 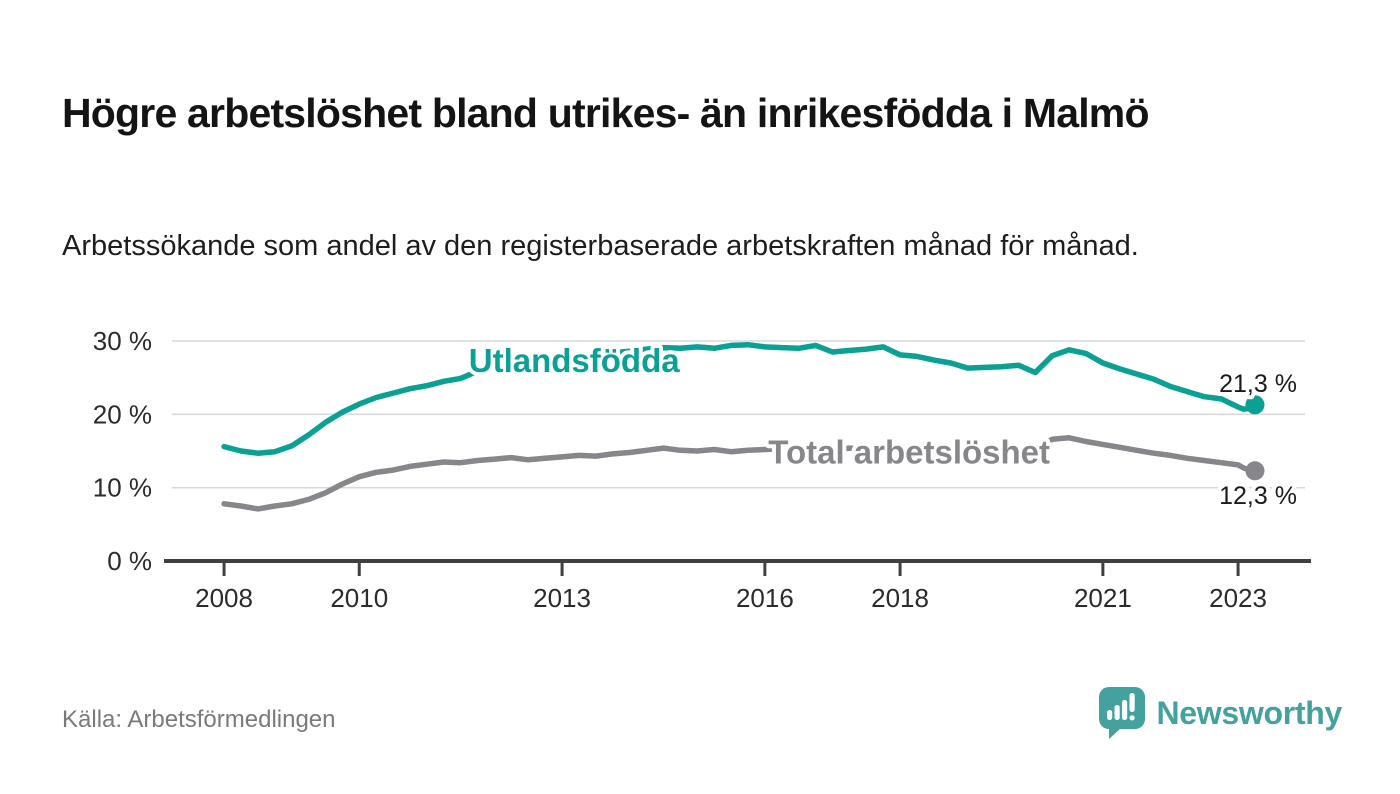 What do you see at coordinates (199, 719) in the screenshot?
I see `source-text: Källa: Arbetsförmedlingen` at bounding box center [199, 719].